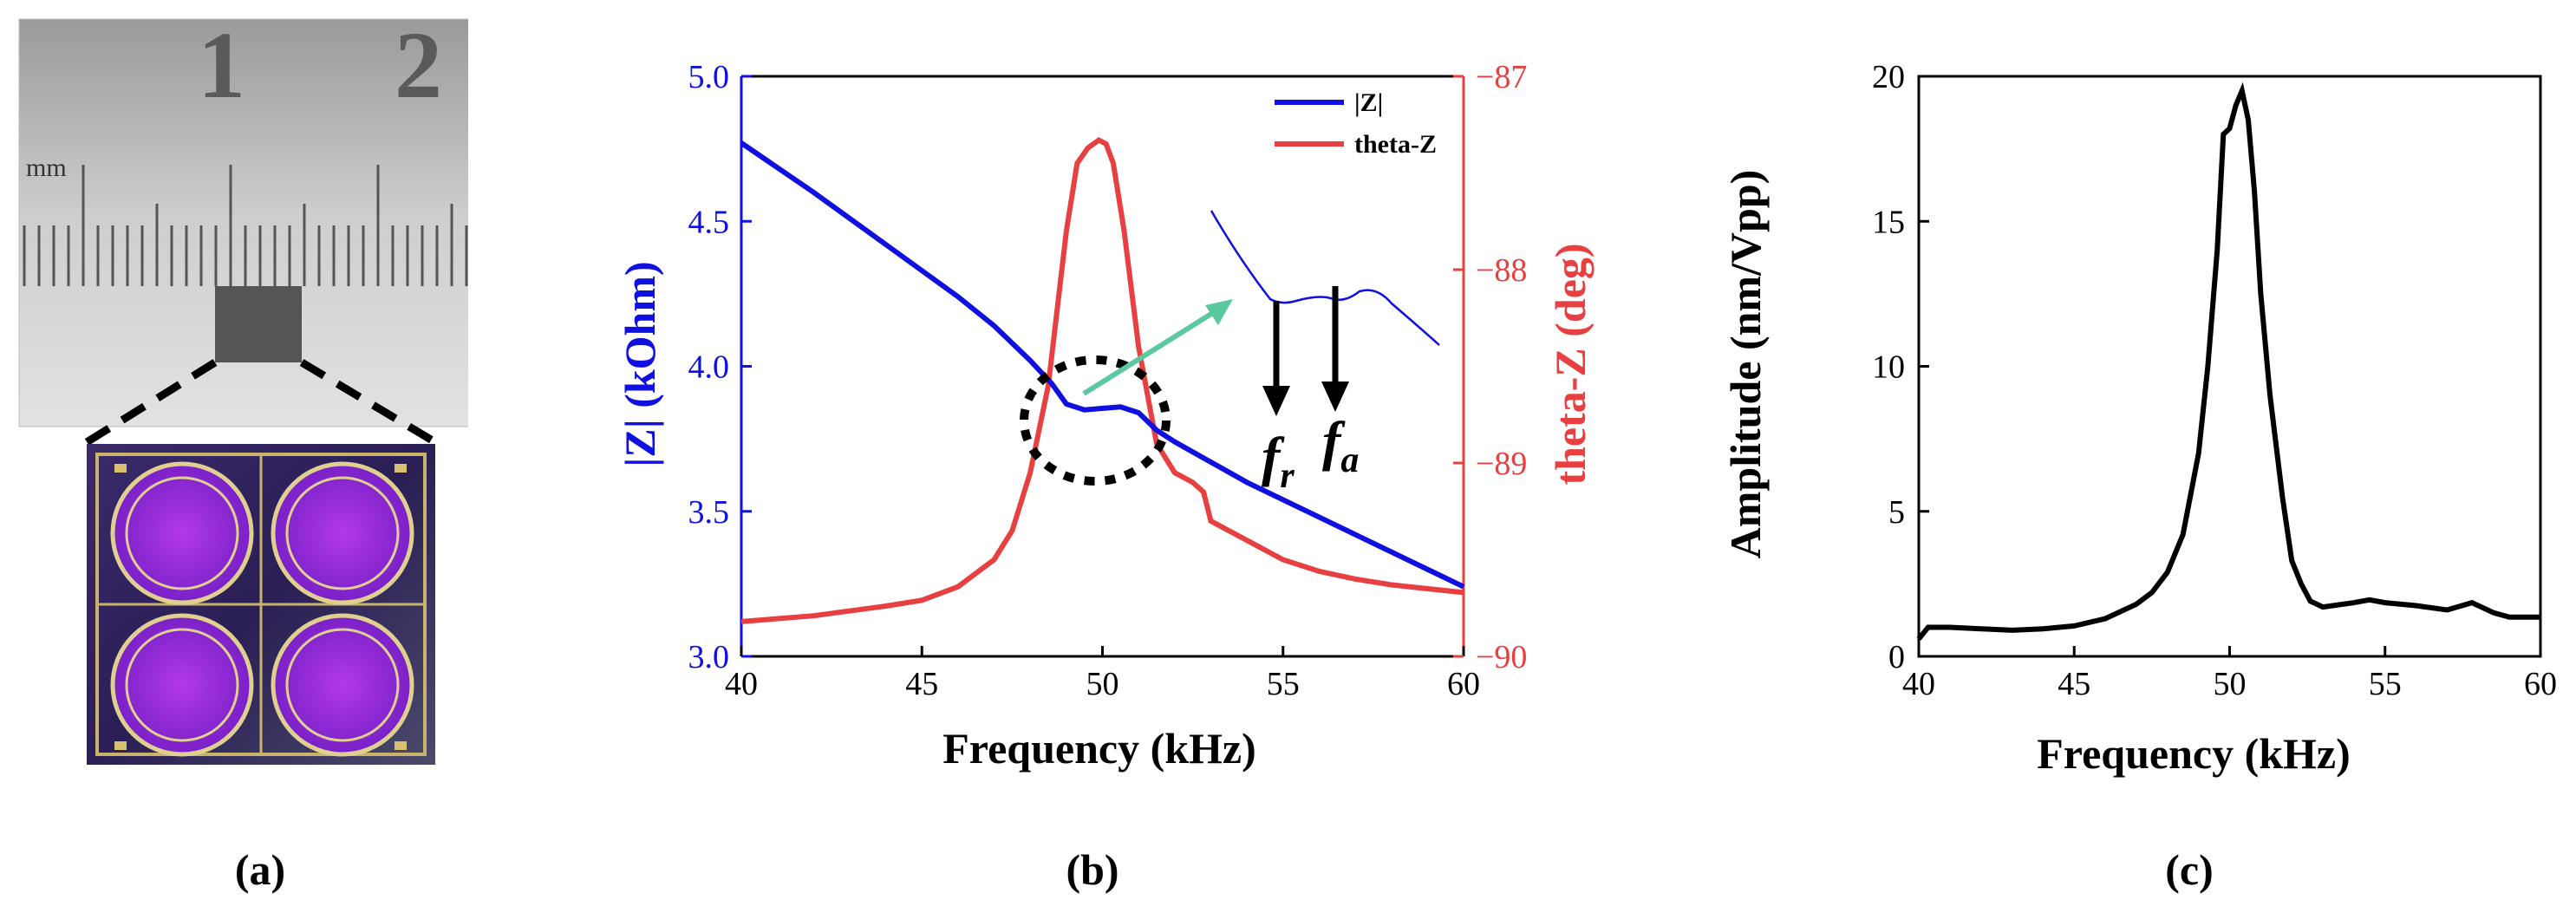  What do you see at coordinates (1340, 445) in the screenshot?
I see `fa-label: fa` at bounding box center [1340, 445].